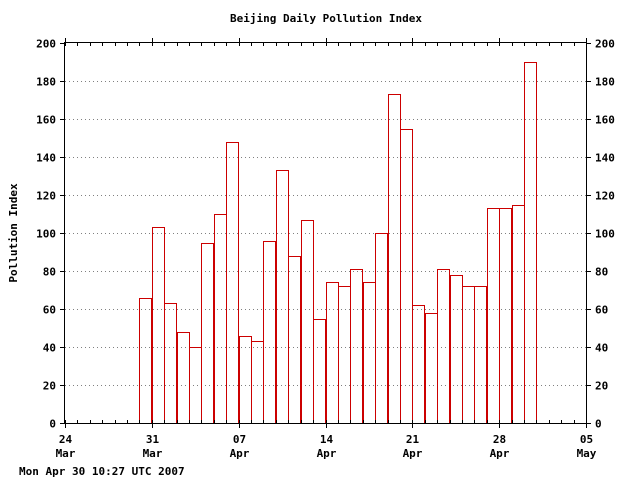 This screenshot has width=640, height=480. I want to click on y-tick-label-left: 140, so click(46, 158).